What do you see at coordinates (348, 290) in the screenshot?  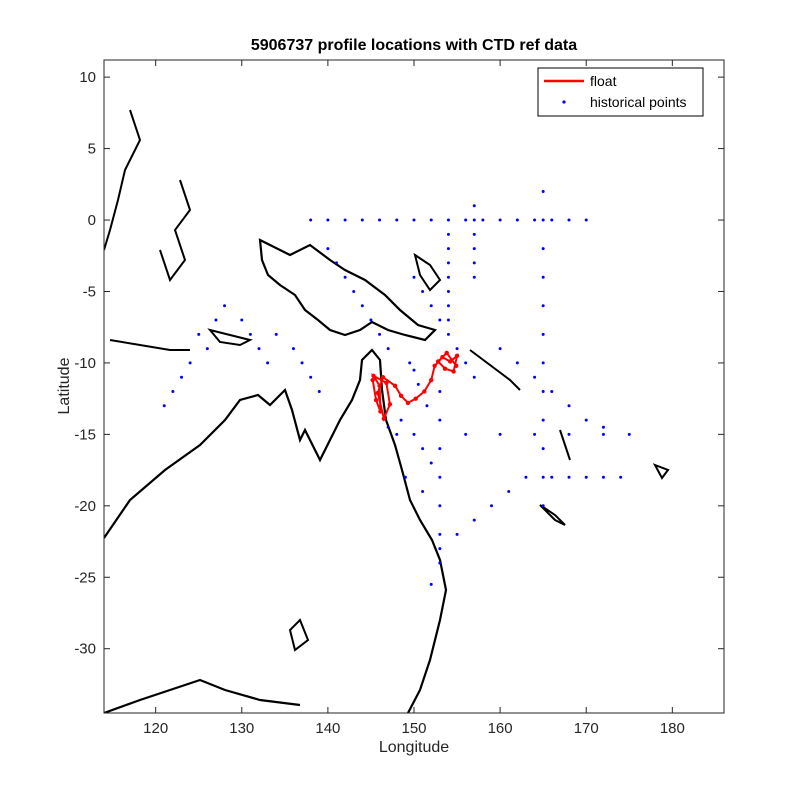 I see `new-guinea-coastline` at bounding box center [348, 290].